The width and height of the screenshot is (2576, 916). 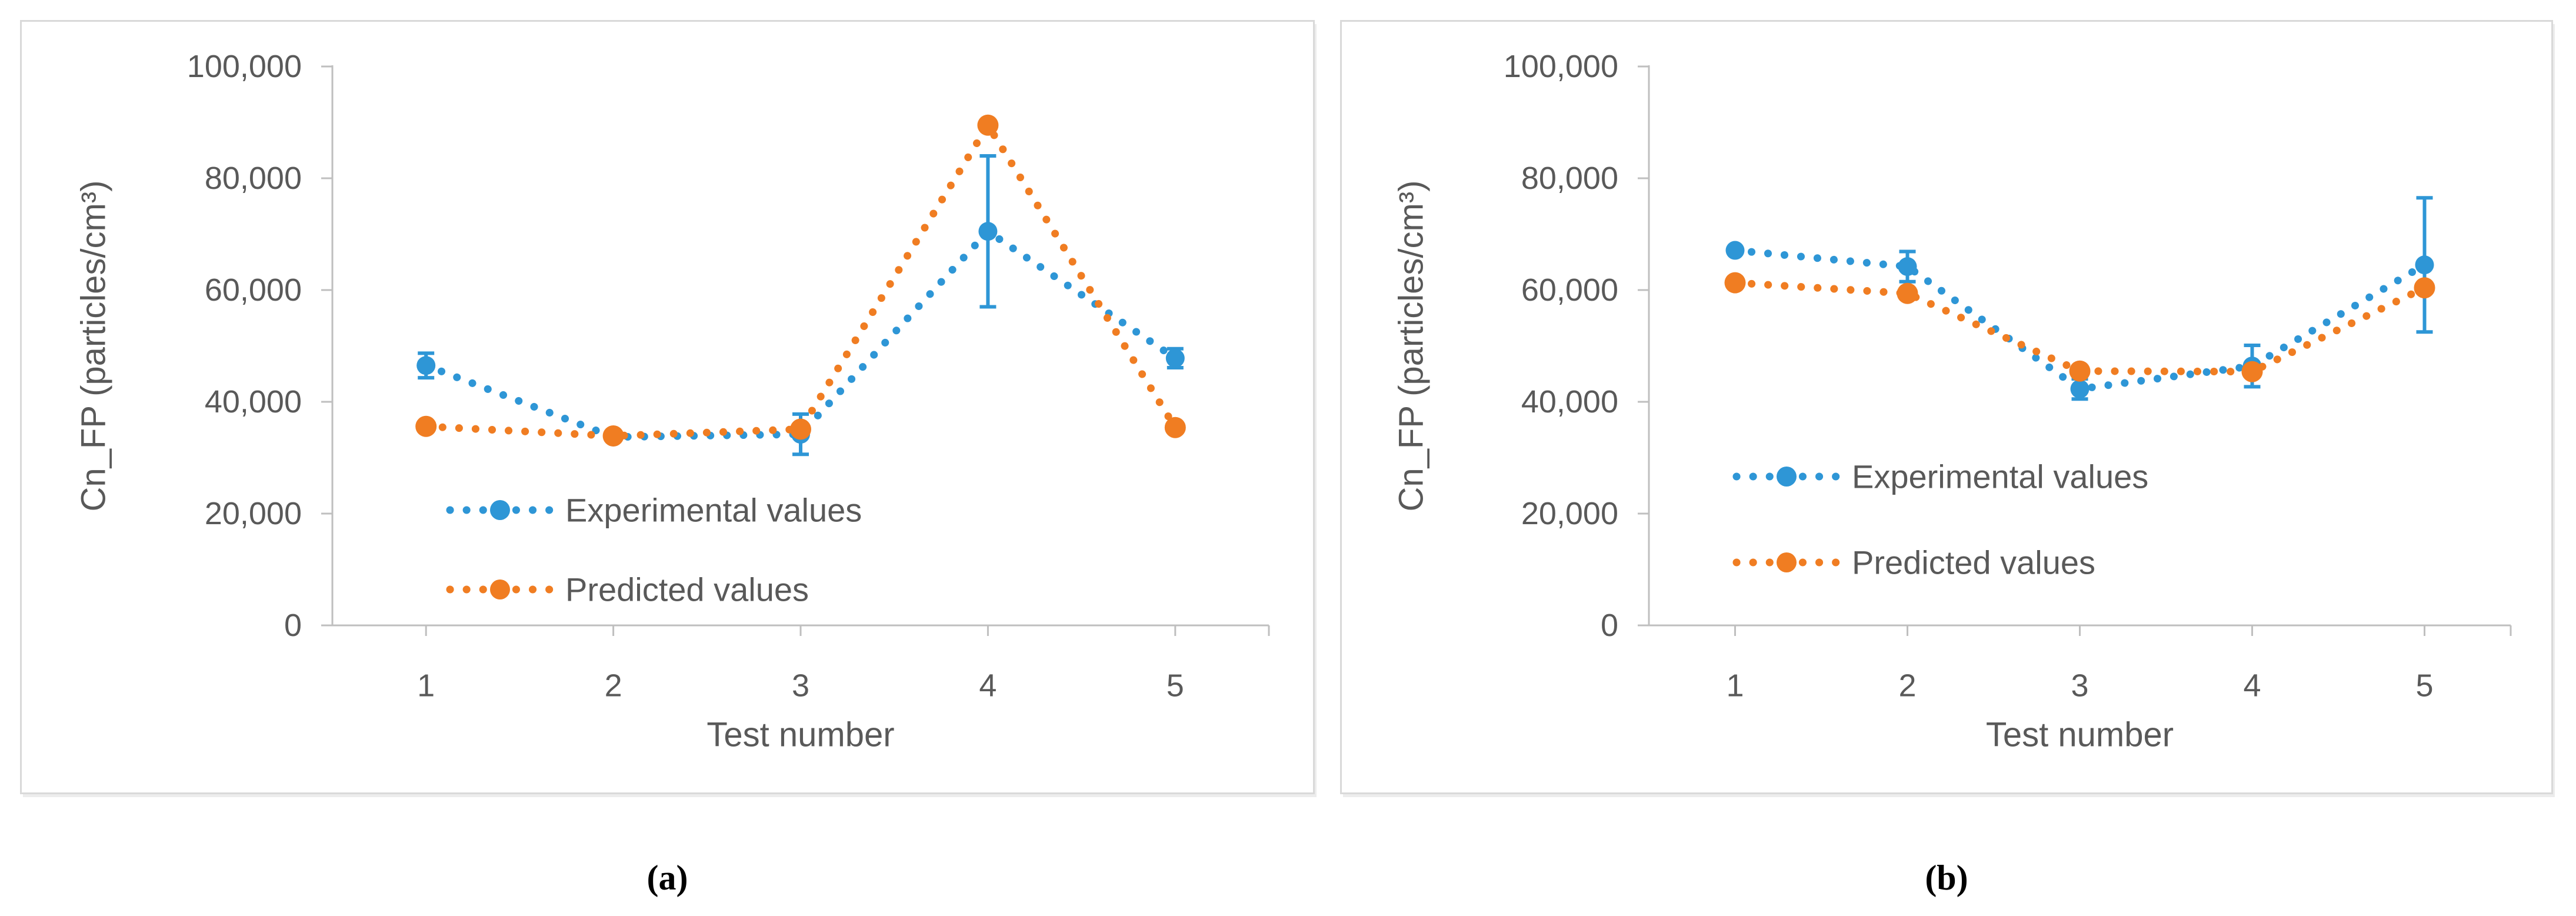 What do you see at coordinates (668, 877) in the screenshot?
I see `caption-panel-a: (a)` at bounding box center [668, 877].